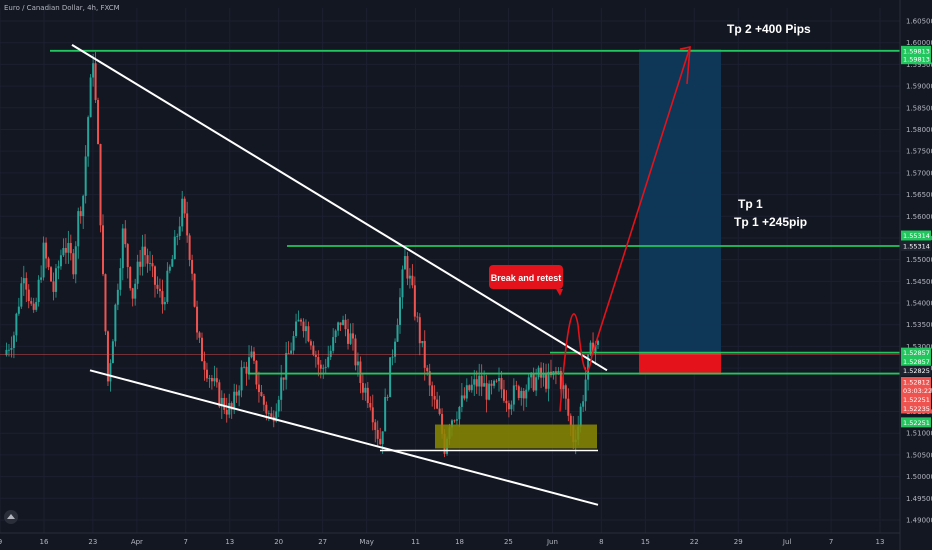 The image size is (932, 550). Describe the element at coordinates (919, 477) in the screenshot. I see `y-tick-label: 1.50000` at that location.